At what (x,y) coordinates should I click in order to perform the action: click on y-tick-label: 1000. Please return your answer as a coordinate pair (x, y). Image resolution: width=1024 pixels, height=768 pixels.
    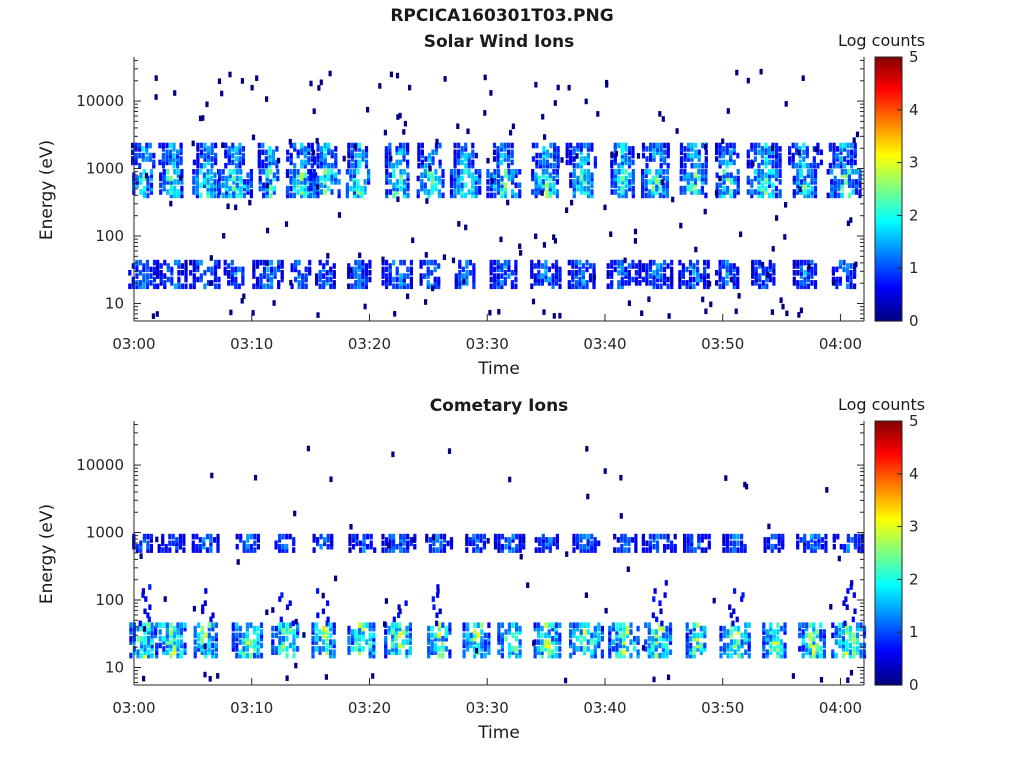
    Looking at the image, I should click on (105, 169).